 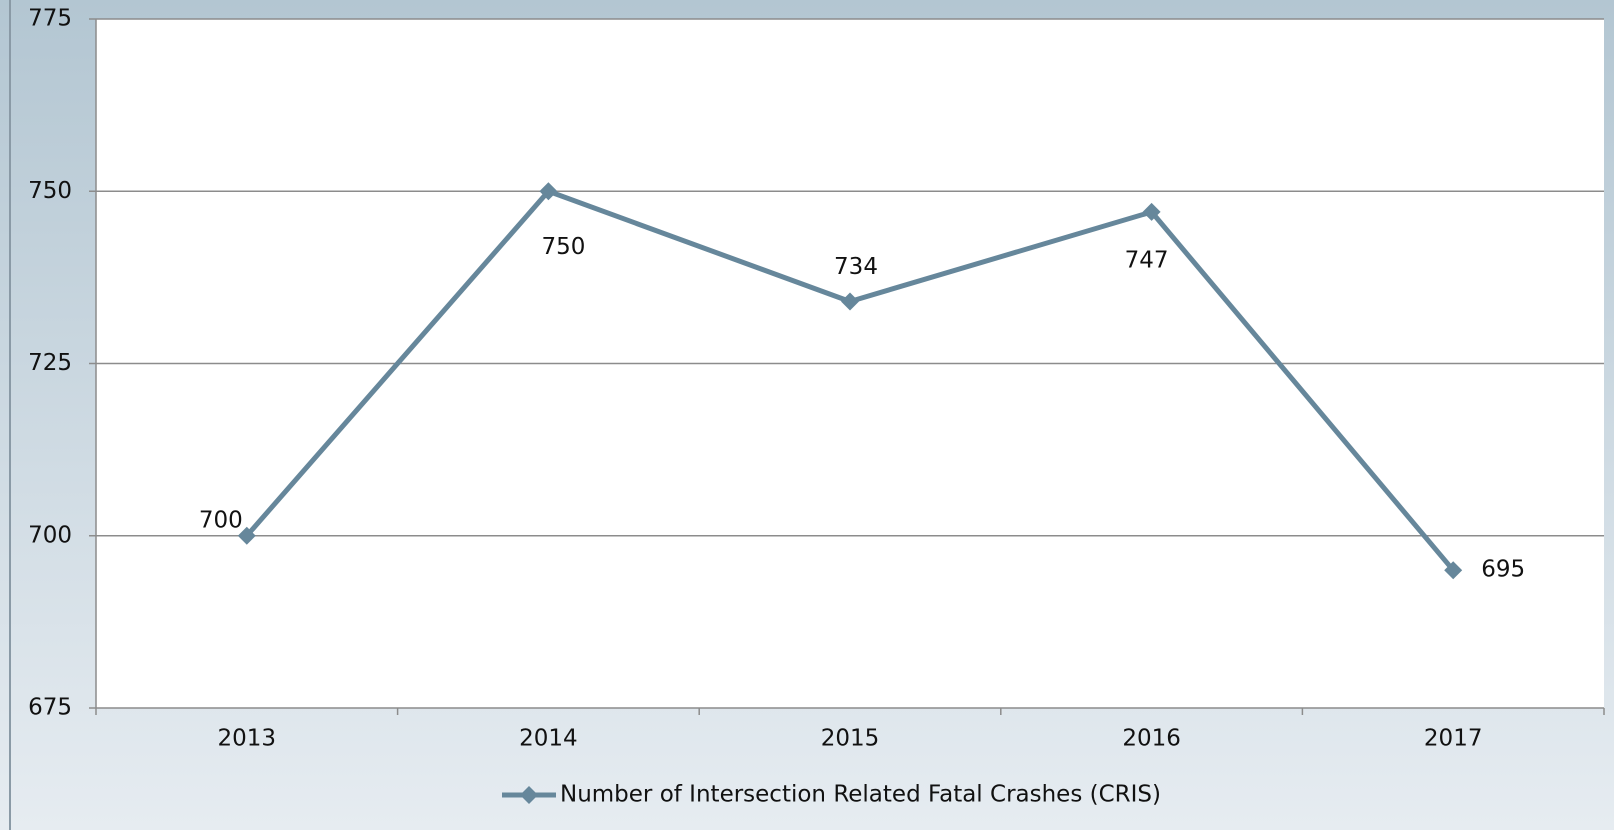 I want to click on data-label: 734, so click(x=856, y=267).